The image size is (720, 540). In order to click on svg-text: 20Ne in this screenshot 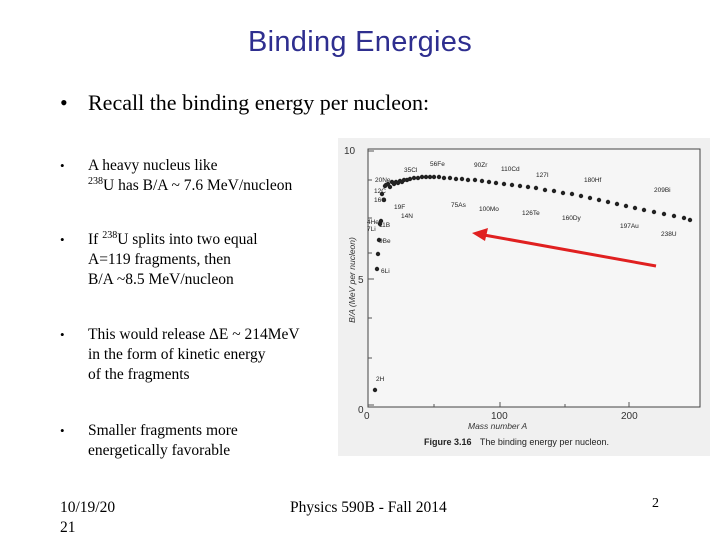, I will do `click(383, 180)`.